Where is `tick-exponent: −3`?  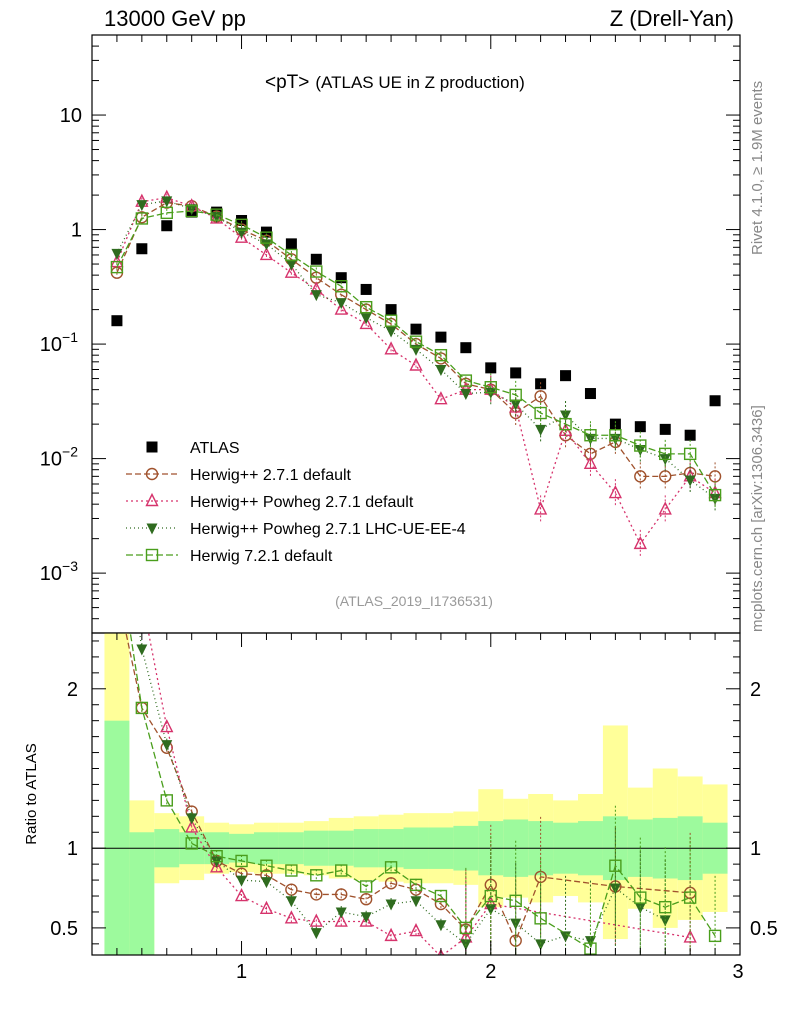 tick-exponent: −3 is located at coordinates (70, 566).